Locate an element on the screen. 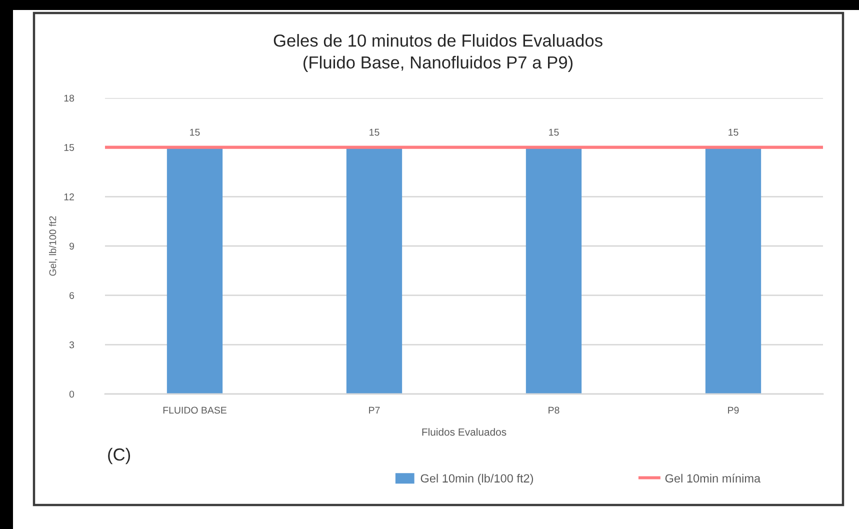 This screenshot has width=859, height=529. legend-label: Gel 10min (lb/100 ft2) is located at coordinates (477, 479).